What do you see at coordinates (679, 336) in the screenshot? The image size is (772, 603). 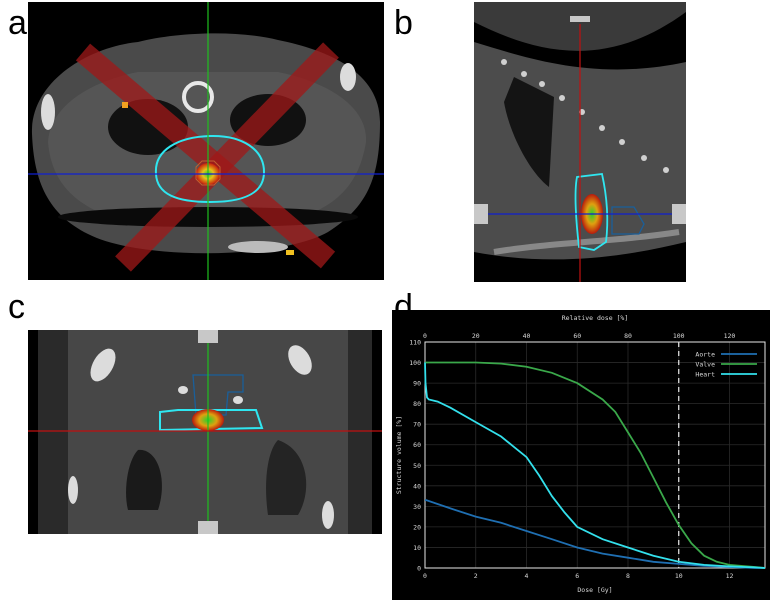 I see `top-tick-label: 100` at bounding box center [679, 336].